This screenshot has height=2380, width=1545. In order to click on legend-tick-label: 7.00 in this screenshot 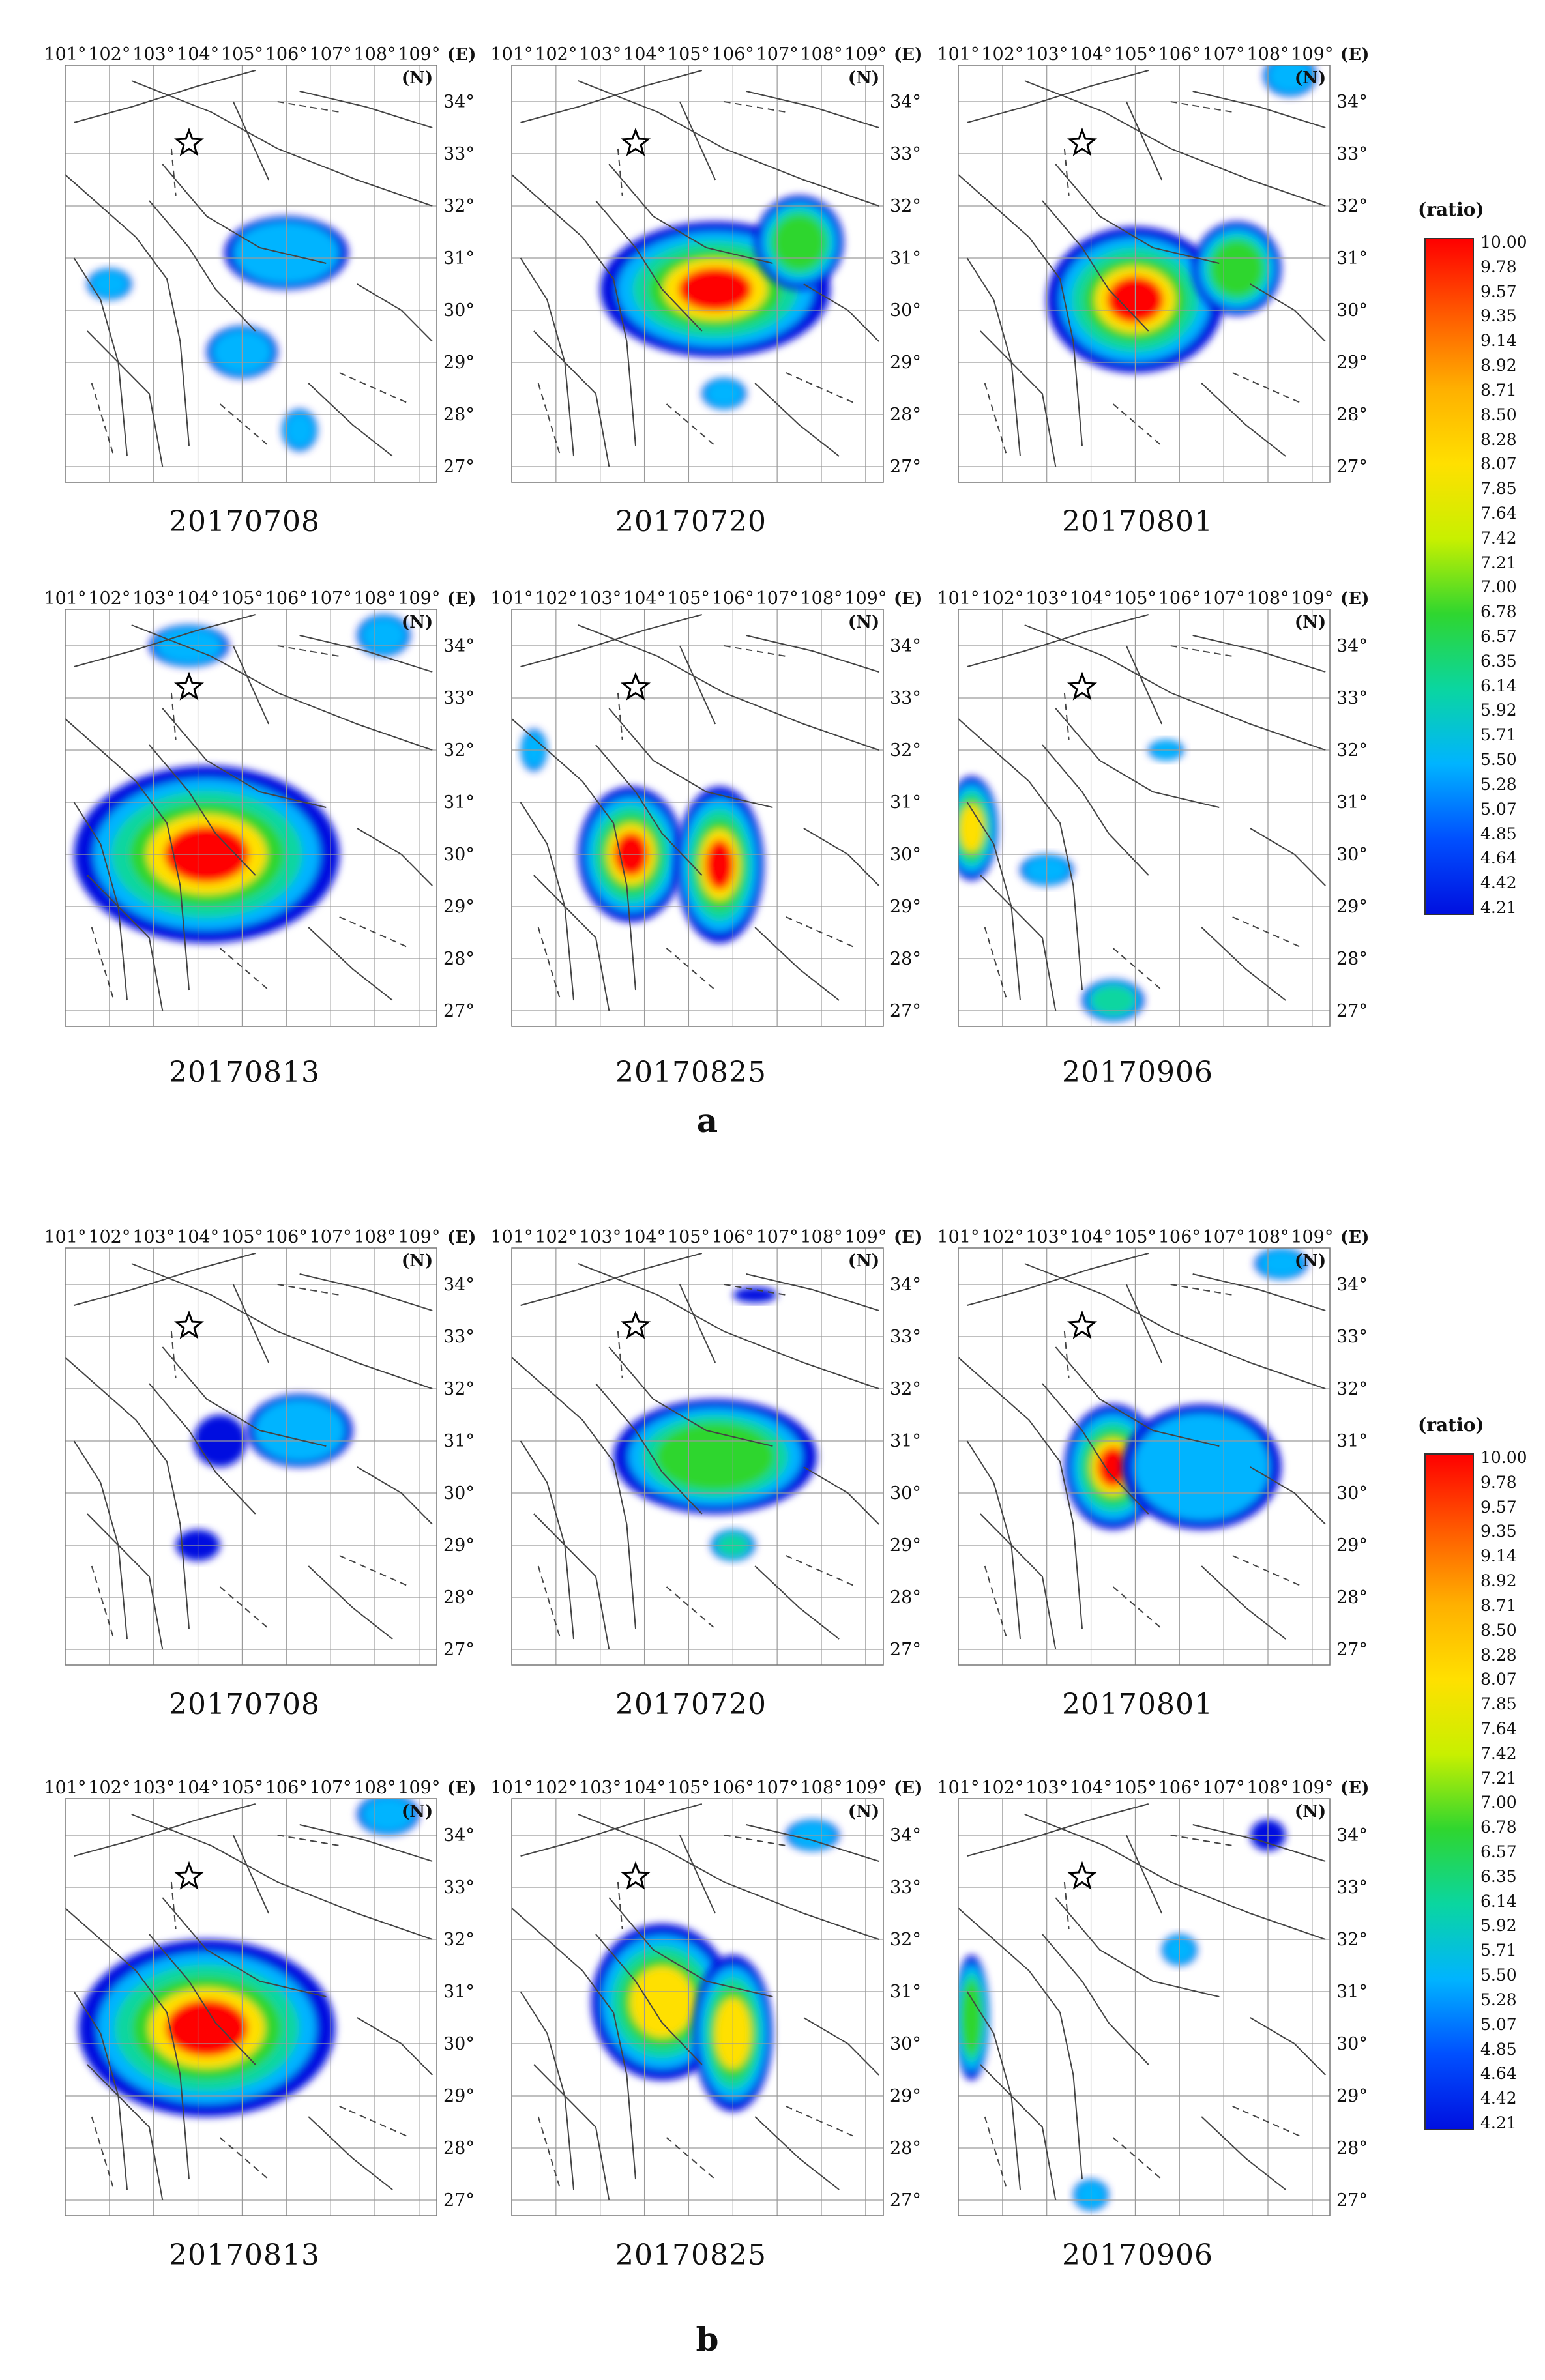, I will do `click(1498, 587)`.